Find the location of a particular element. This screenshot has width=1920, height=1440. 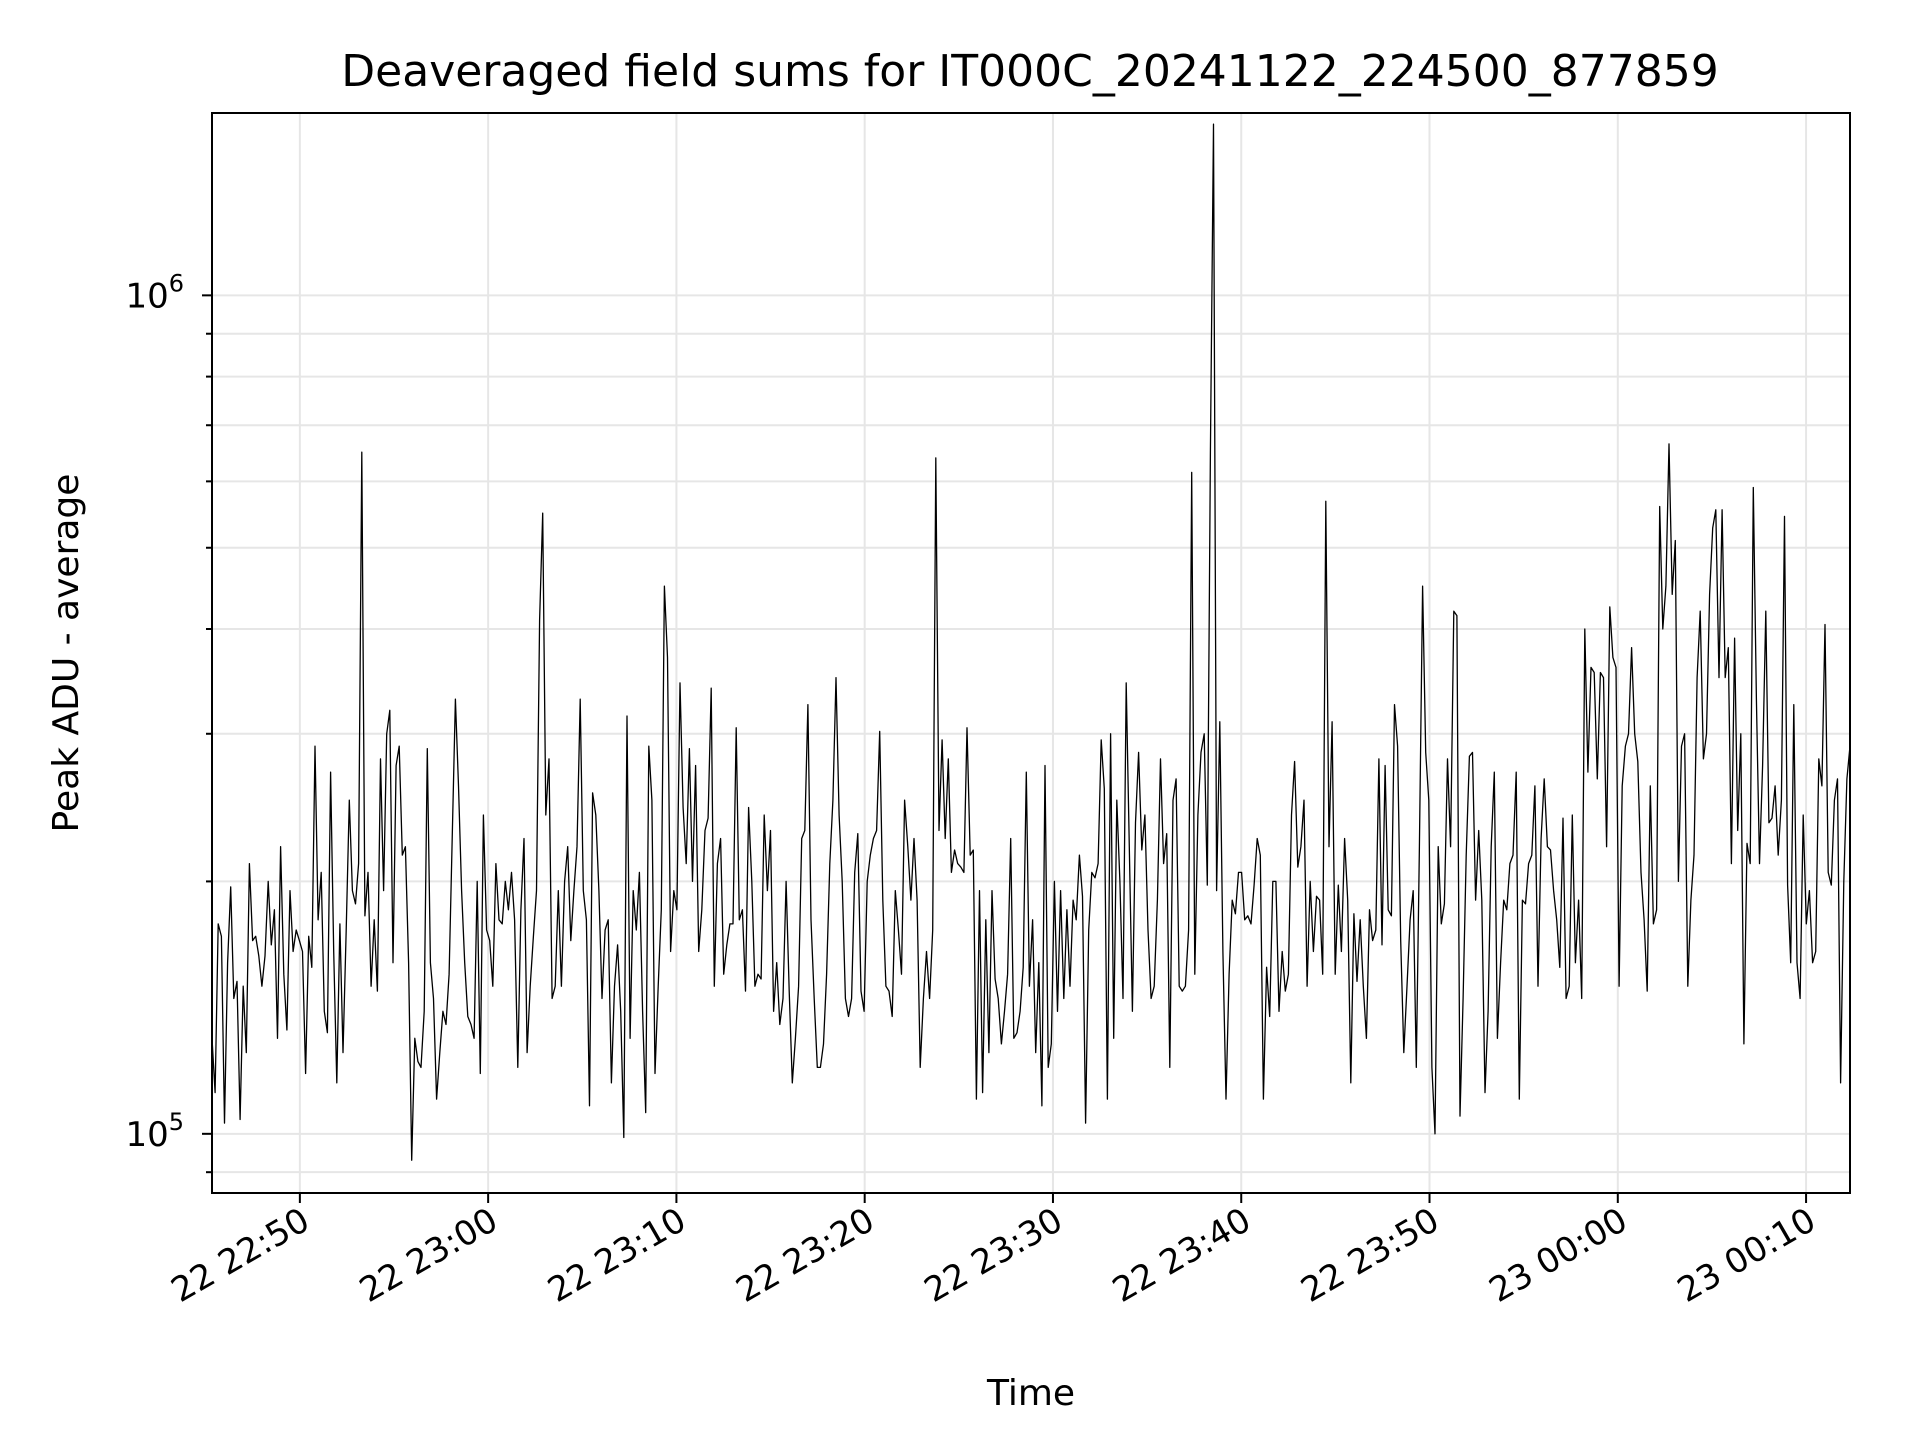

y-tick-label: 10⁵ is located at coordinates (154, 1131).